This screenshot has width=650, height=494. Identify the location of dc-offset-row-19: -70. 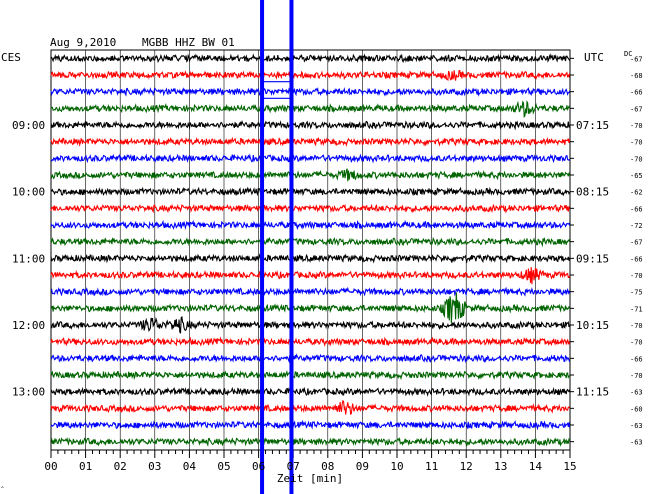
(636, 376).